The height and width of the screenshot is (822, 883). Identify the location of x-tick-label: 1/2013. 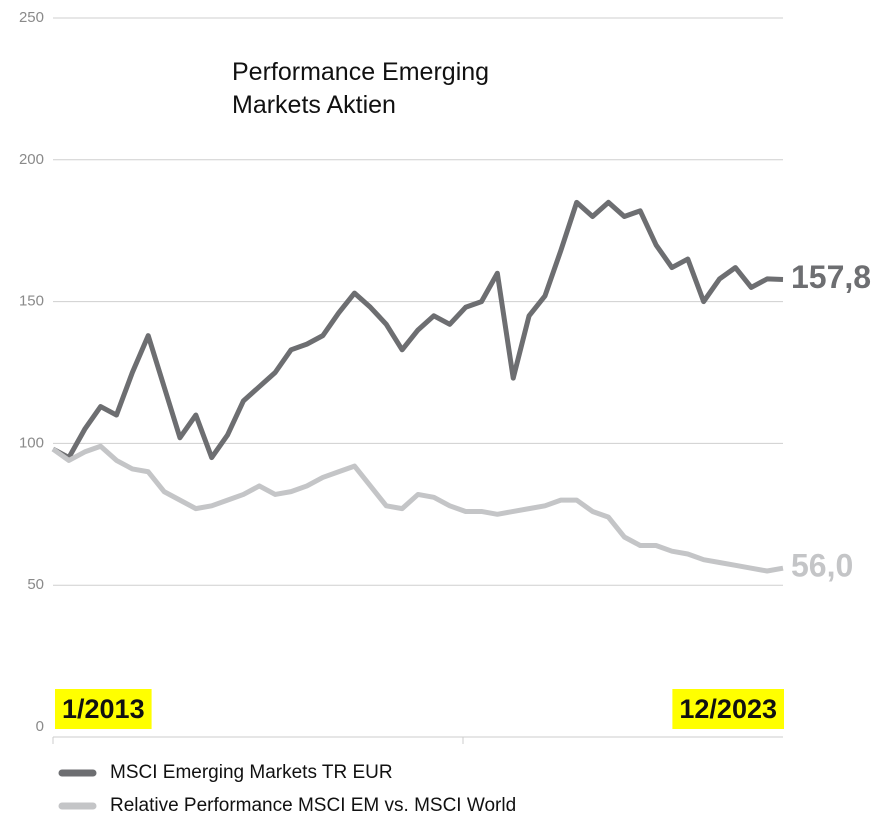
(103, 709).